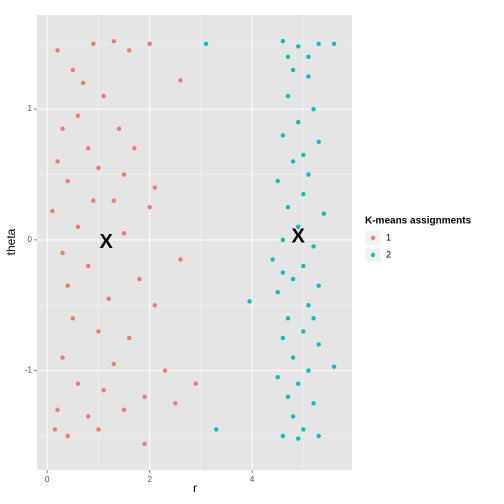 The height and width of the screenshot is (504, 504). What do you see at coordinates (30, 239) in the screenshot?
I see `y-tick-label: 0` at bounding box center [30, 239].